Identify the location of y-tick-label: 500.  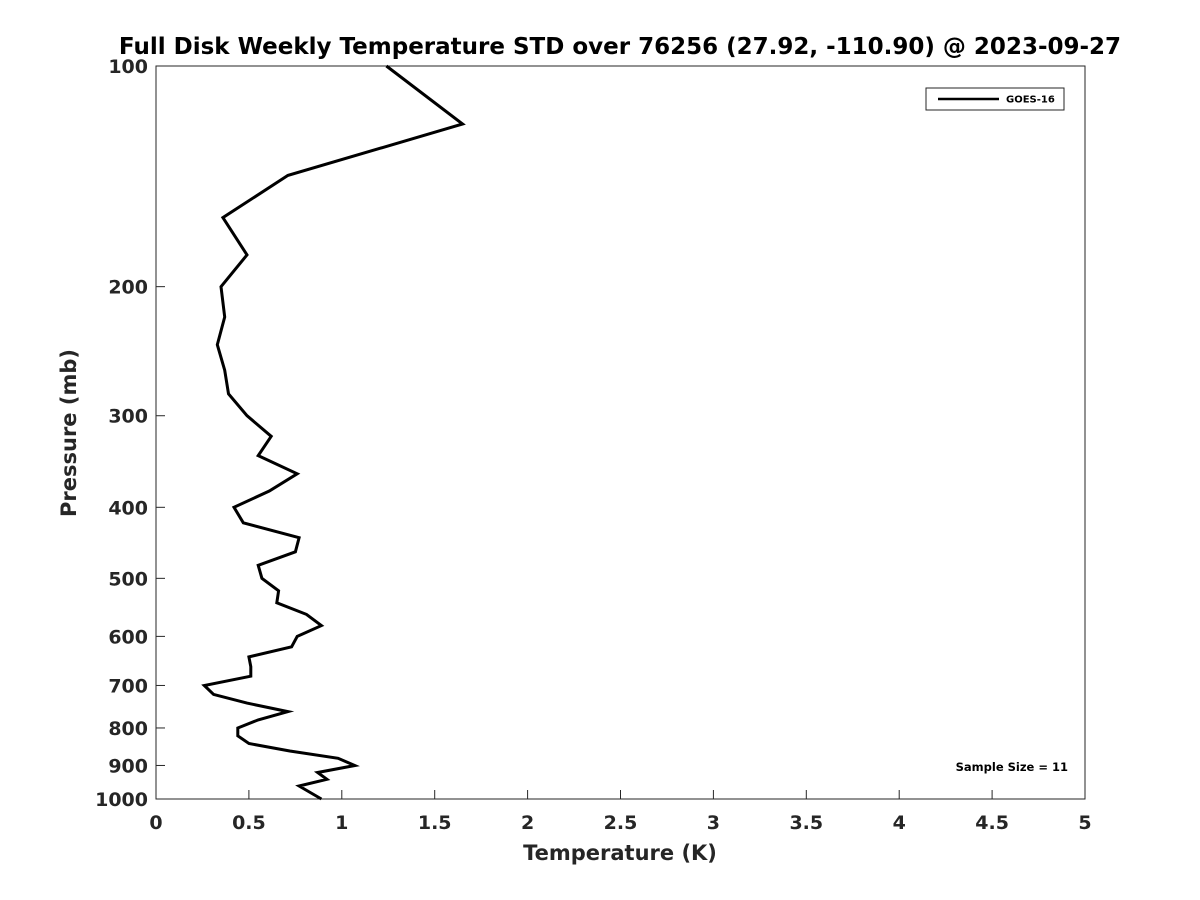
(128, 579).